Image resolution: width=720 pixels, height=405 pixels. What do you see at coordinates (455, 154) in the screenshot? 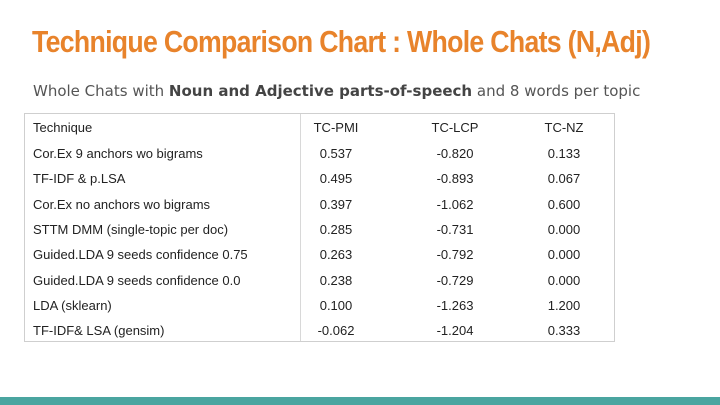
I see `tc-lcp-cell: -0.820` at bounding box center [455, 154].